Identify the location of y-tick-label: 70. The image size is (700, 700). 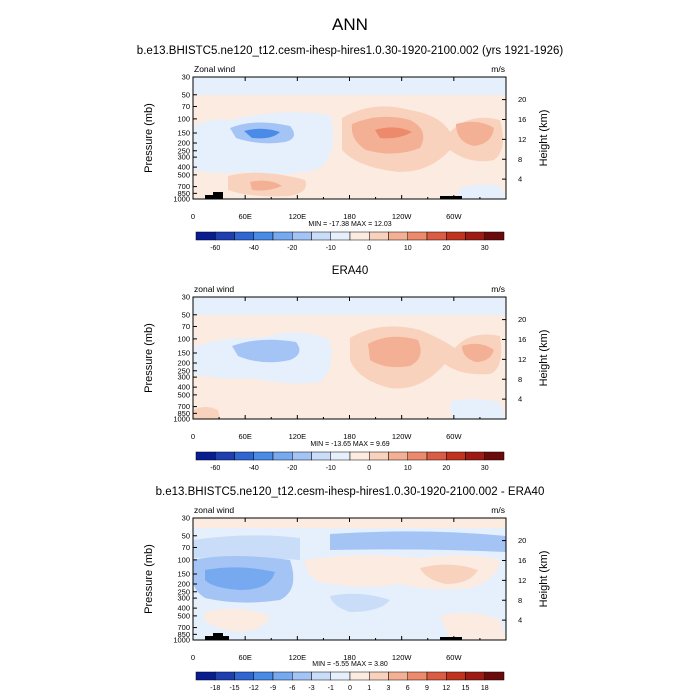
(186, 326).